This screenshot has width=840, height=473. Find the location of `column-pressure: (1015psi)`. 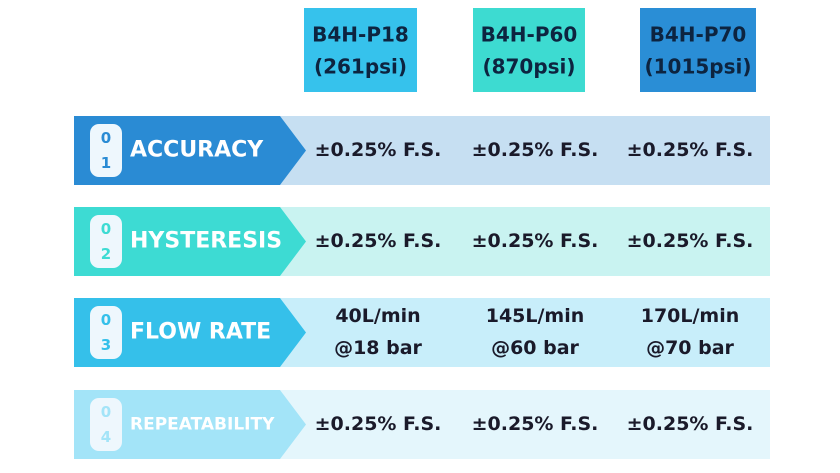

column-pressure: (1015psi) is located at coordinates (697, 67).